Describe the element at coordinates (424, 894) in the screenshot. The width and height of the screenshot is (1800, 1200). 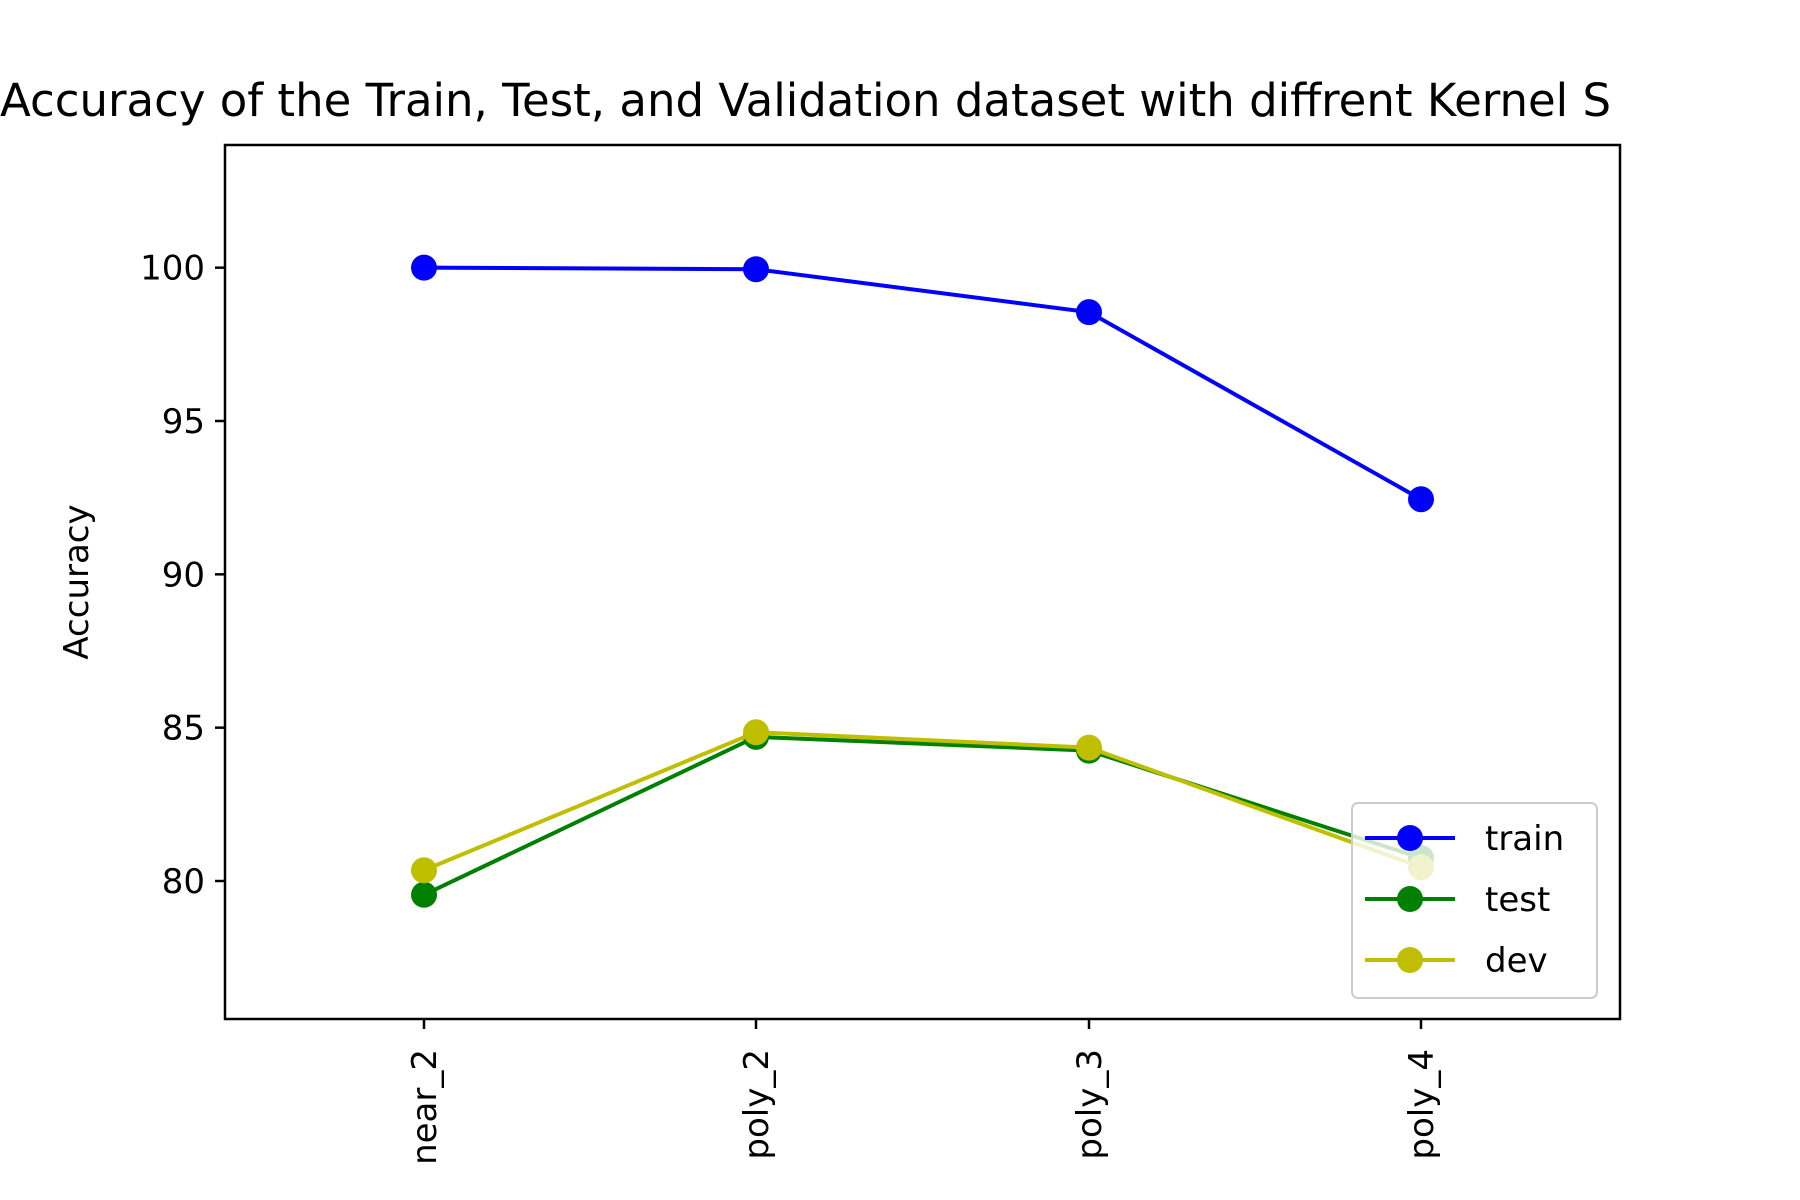
I see `data-point-test` at that location.